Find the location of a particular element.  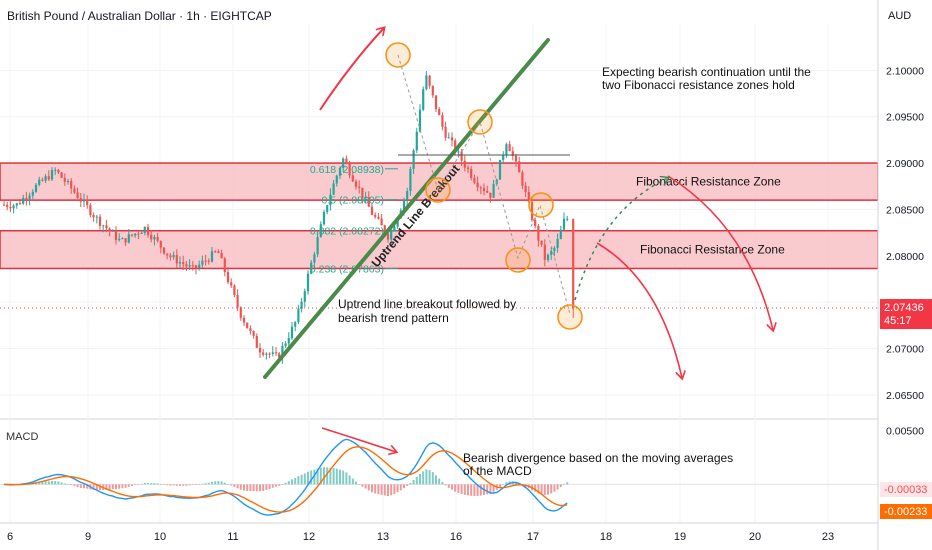

divergence-arrow is located at coordinates (358, 439).